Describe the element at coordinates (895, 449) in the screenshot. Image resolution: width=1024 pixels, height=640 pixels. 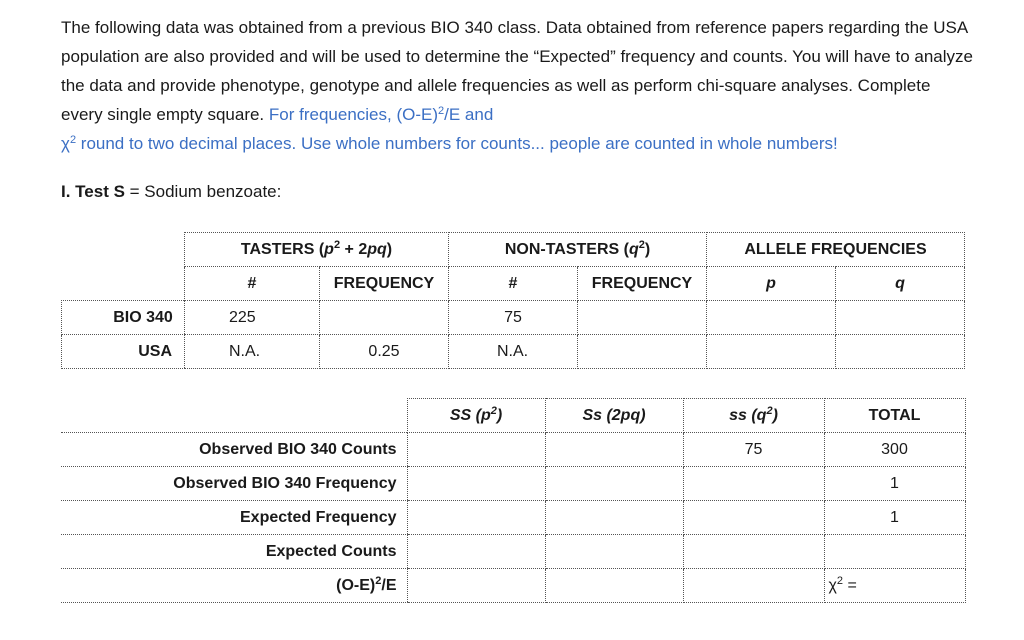
I see `cell-total: 300` at that location.